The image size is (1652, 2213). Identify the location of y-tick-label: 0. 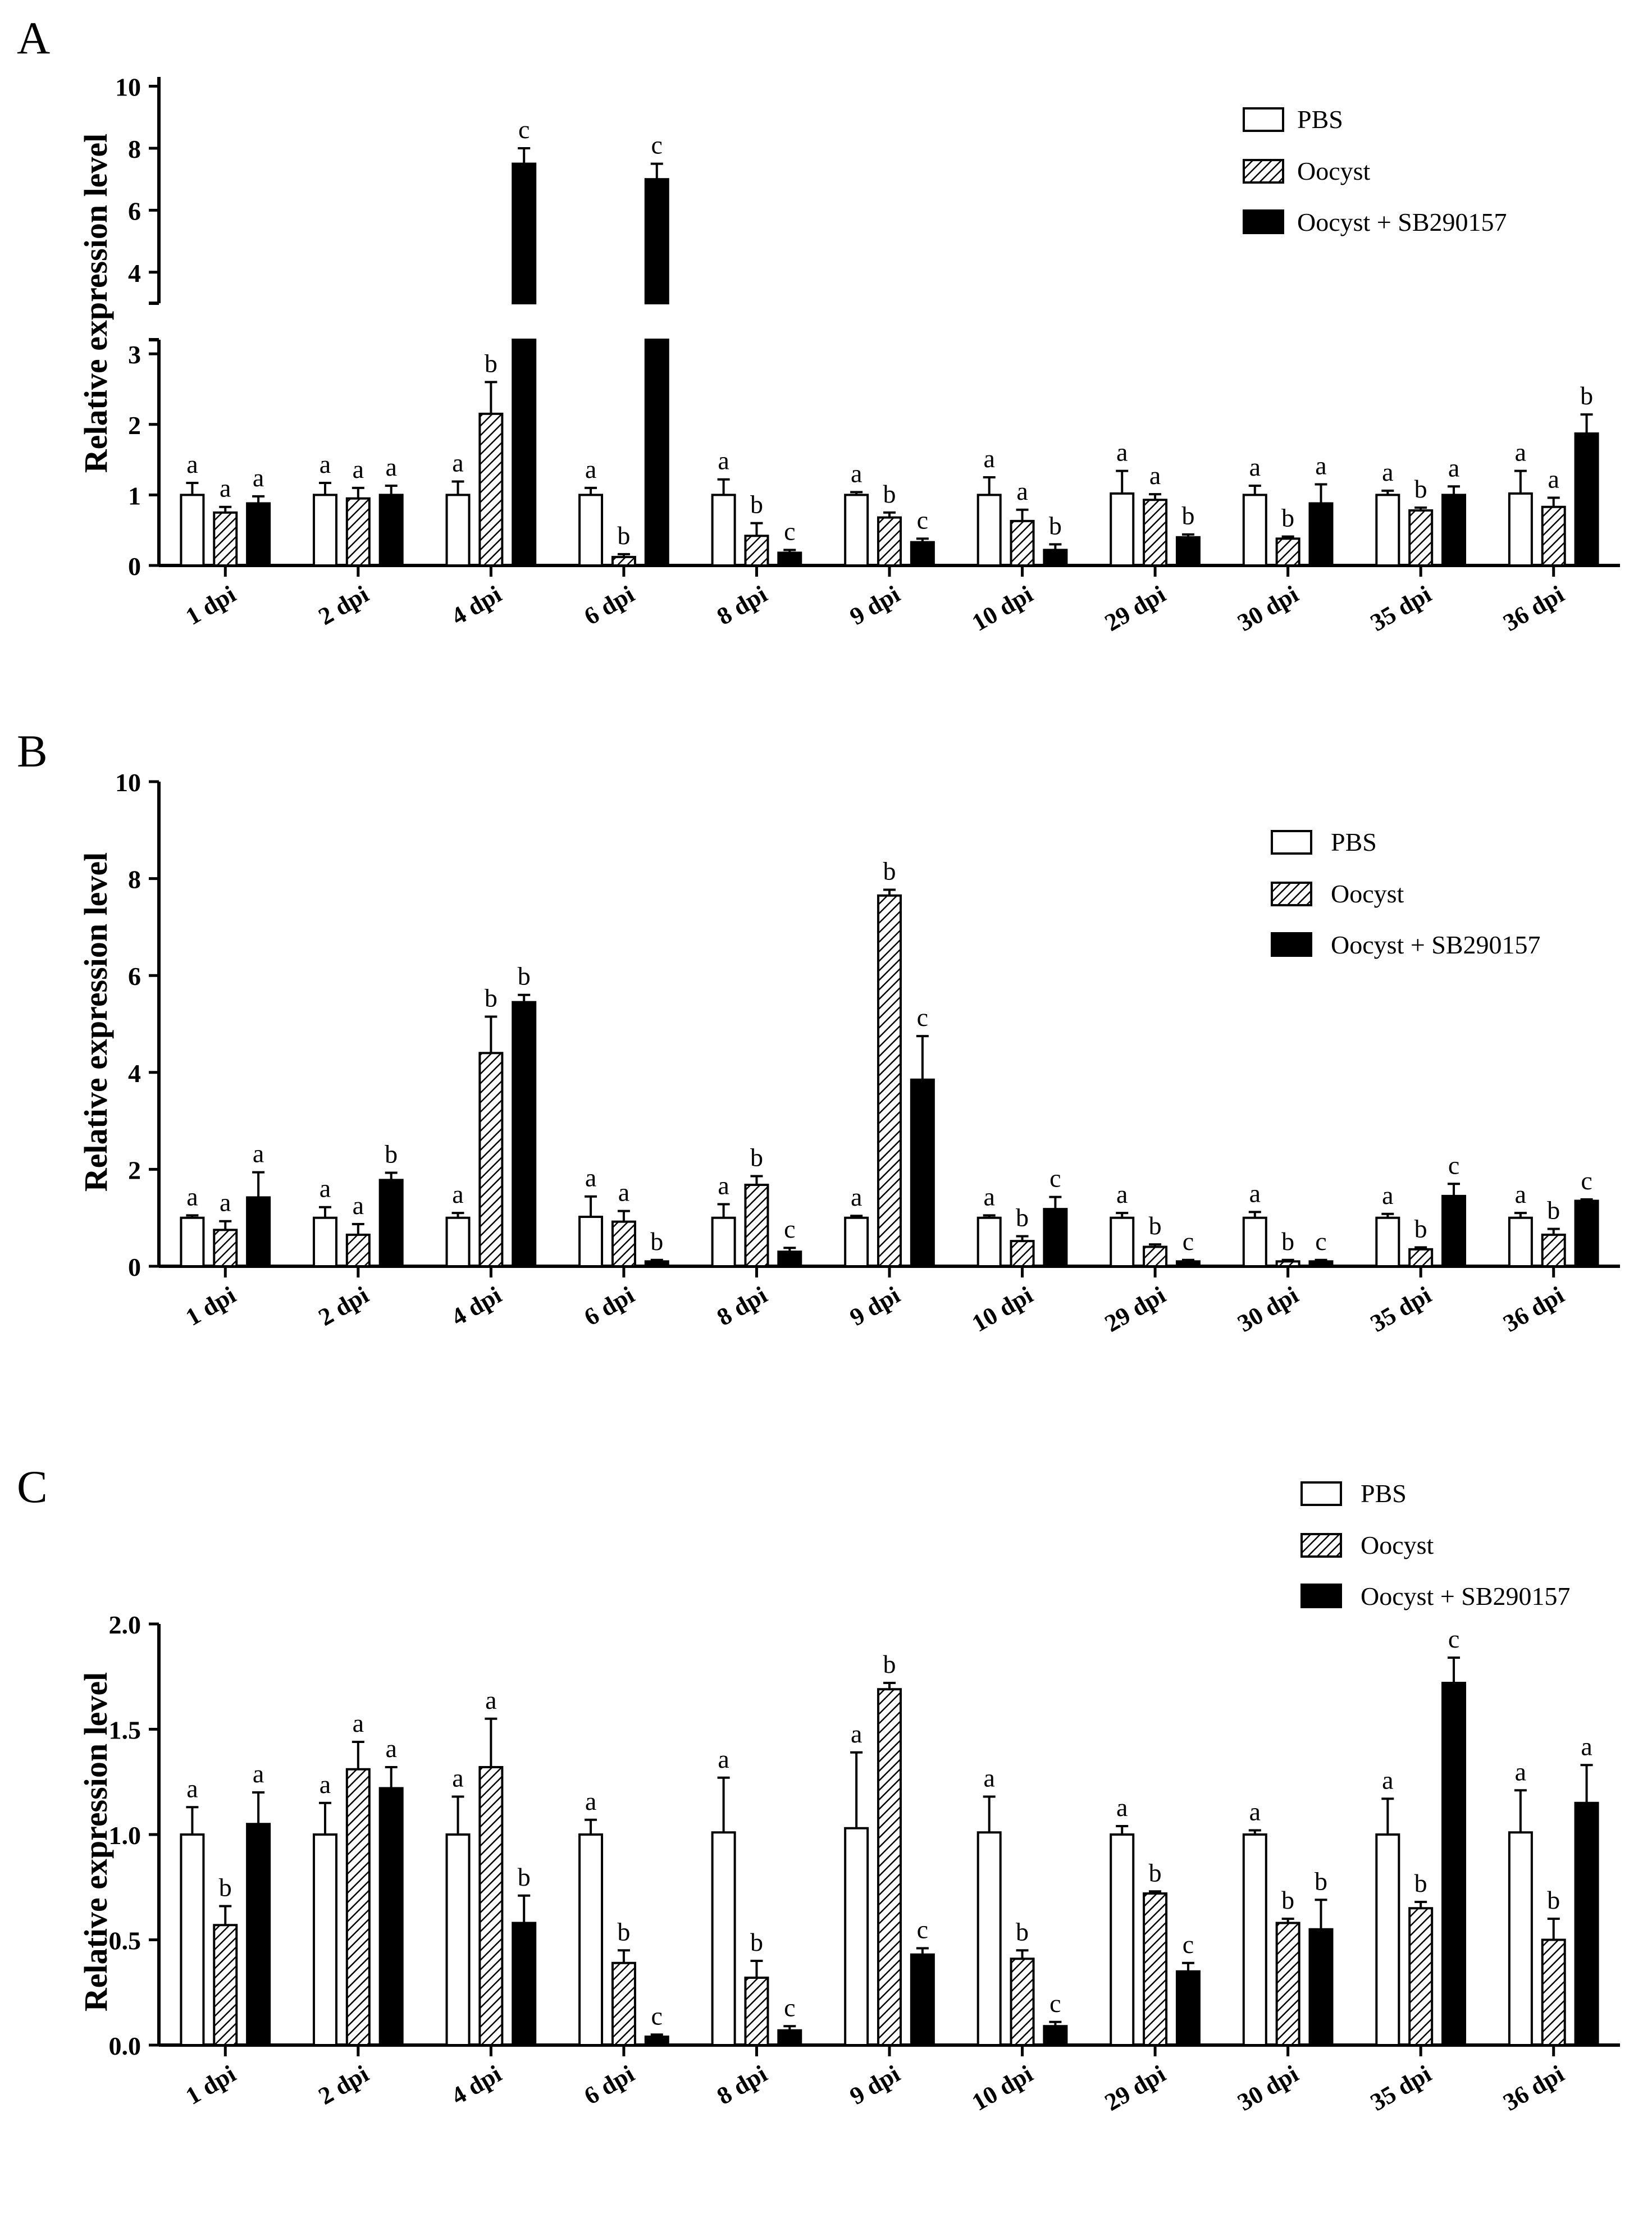
(134, 1267).